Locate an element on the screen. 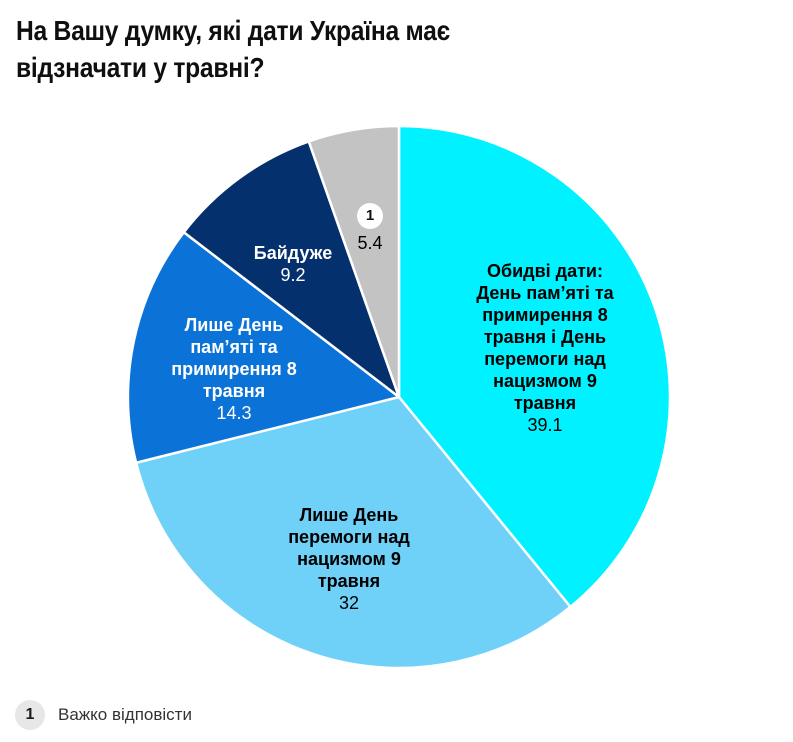  footnote-marker-badge: 1 is located at coordinates (30, 715).